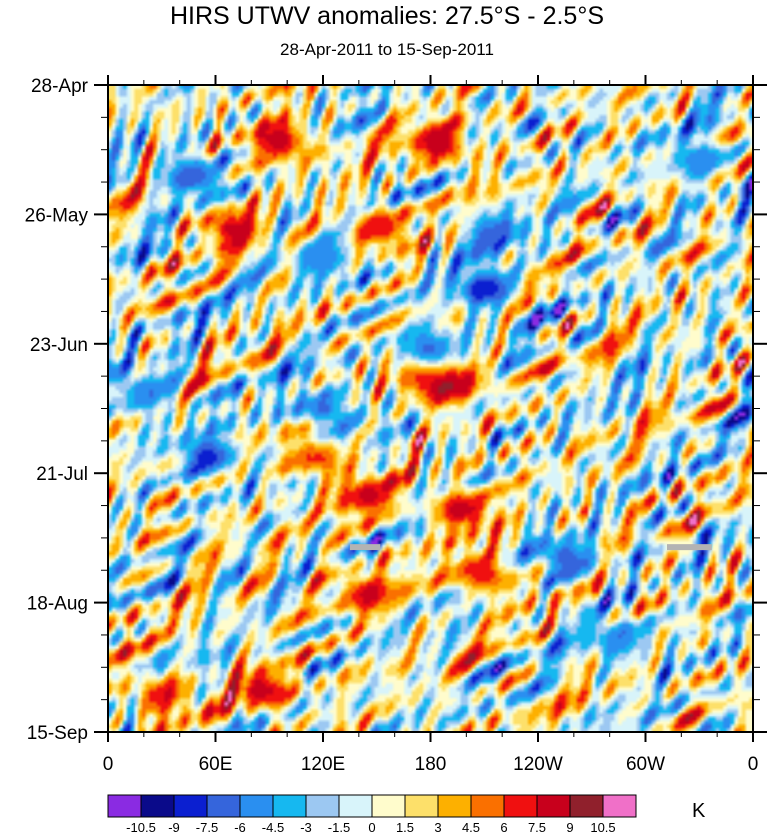 The height and width of the screenshot is (834, 774). I want to click on colorbar: -10.5 -9 -7.5 -6 -4.5 -3 -1.5 0 1.5 3 4.5 6 7.5 9 10.5, so click(372, 814).